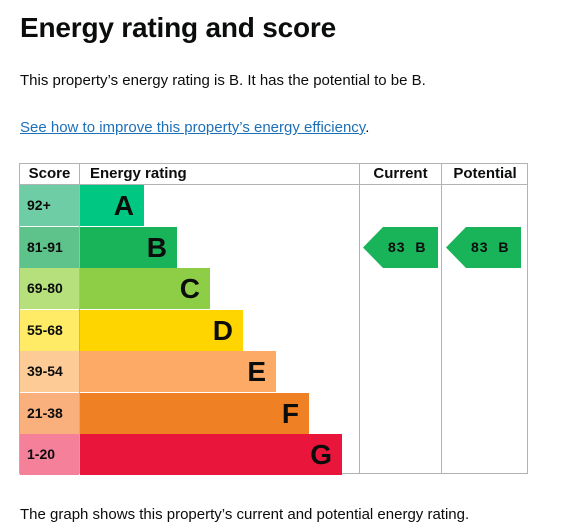  I want to click on current-rating-arrow: 83 B, so click(400, 247).